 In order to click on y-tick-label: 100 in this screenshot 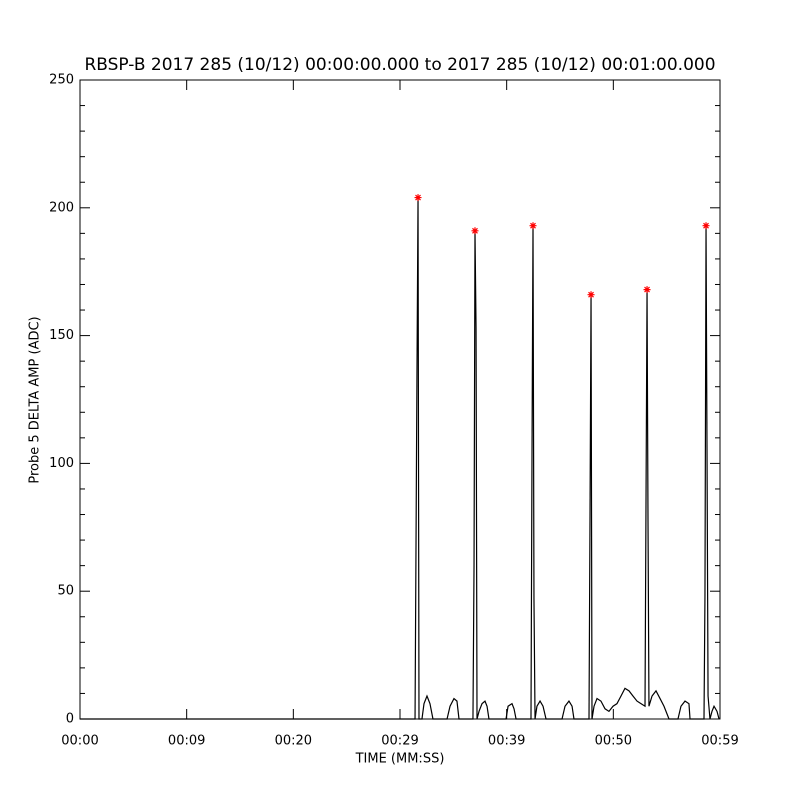, I will do `click(61, 463)`.